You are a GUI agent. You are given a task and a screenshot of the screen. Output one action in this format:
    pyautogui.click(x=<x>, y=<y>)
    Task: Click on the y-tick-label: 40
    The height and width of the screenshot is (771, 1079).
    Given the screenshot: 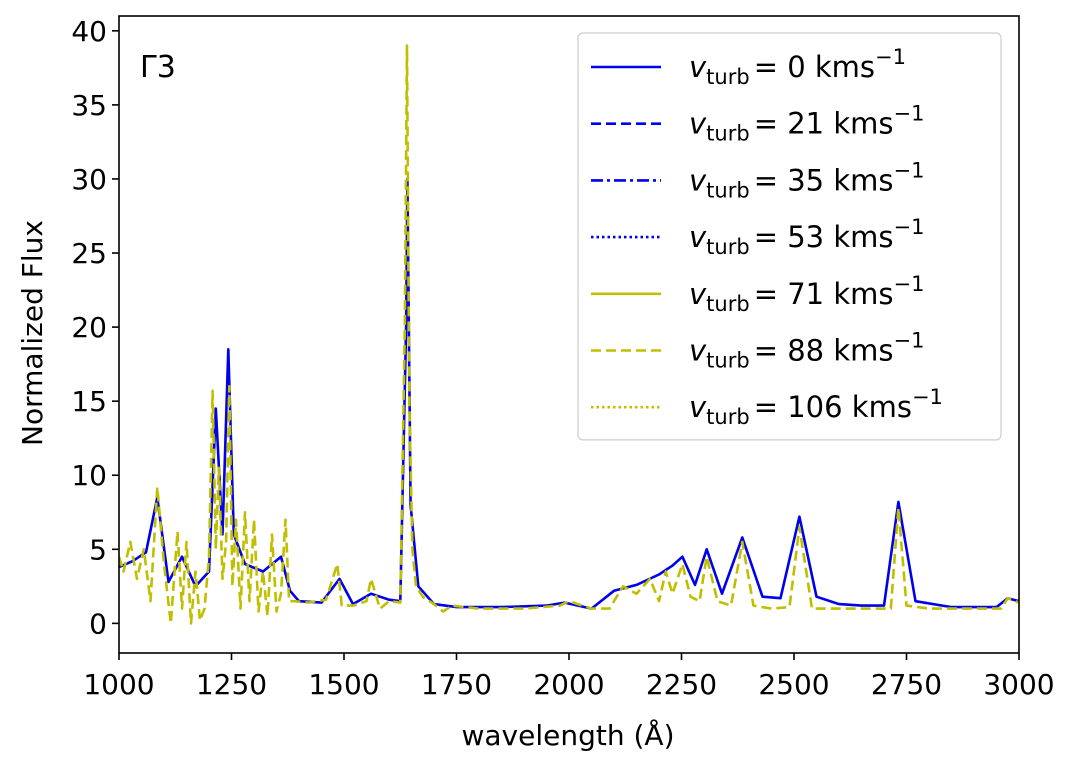 What is the action you would take?
    pyautogui.click(x=89, y=31)
    